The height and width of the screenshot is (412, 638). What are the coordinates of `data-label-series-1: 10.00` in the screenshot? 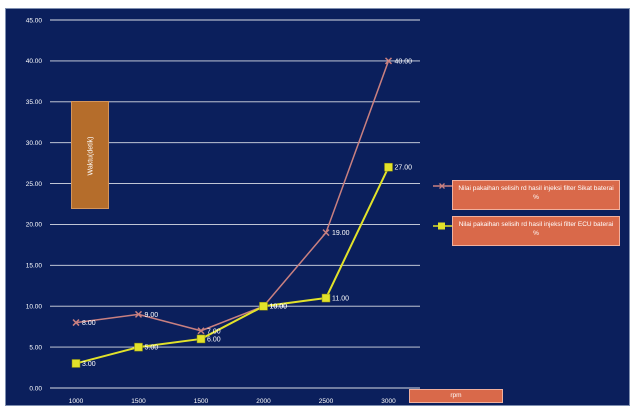 It's located at (279, 307).